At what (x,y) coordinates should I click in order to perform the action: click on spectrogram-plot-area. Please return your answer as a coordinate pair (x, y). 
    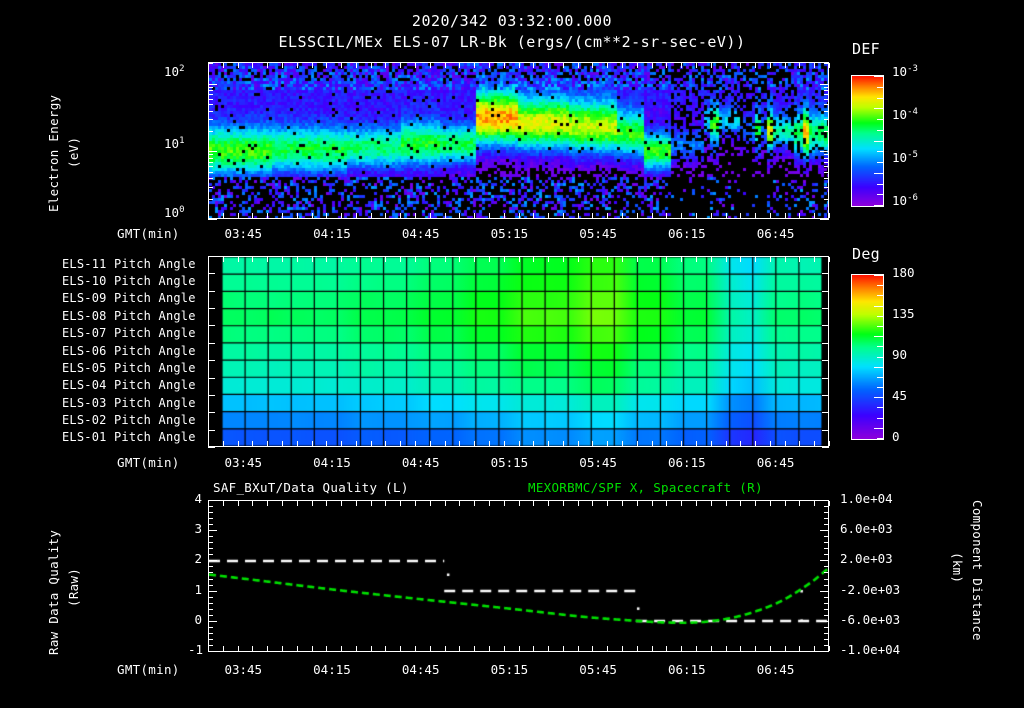
    Looking at the image, I should click on (518, 140).